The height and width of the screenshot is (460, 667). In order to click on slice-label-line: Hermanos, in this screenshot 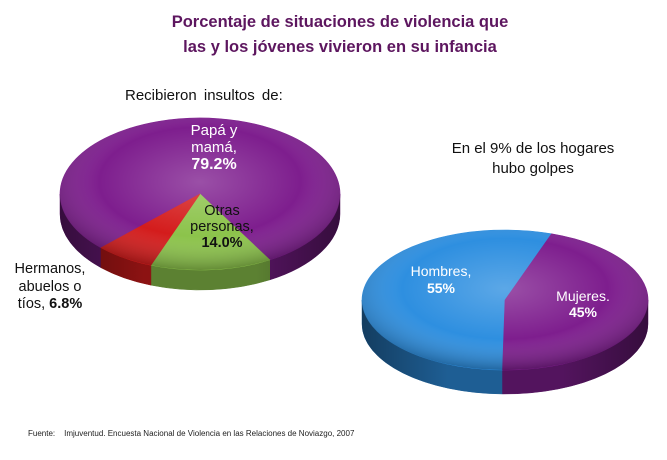, I will do `click(50, 269)`.